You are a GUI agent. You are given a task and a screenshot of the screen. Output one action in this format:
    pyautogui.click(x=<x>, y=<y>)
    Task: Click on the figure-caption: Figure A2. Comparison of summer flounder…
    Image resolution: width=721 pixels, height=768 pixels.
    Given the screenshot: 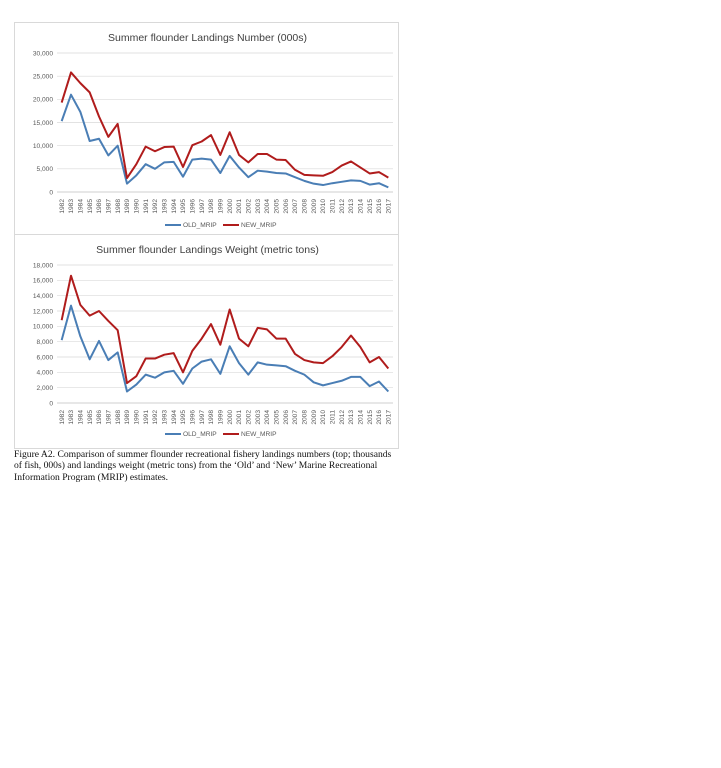 What is the action you would take?
    pyautogui.click(x=203, y=466)
    